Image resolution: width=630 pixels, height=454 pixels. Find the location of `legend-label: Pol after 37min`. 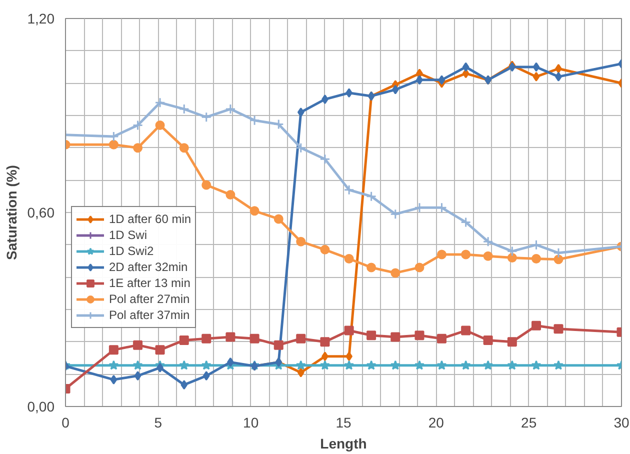

legend-label: Pol after 37min is located at coordinates (149, 315).